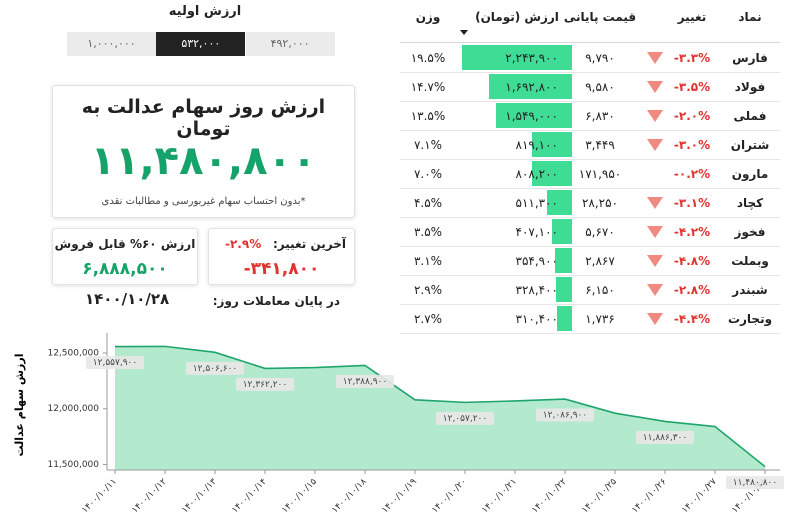 This screenshot has width=786, height=516. What do you see at coordinates (750, 116) in the screenshot?
I see `symbol: فملی` at bounding box center [750, 116].